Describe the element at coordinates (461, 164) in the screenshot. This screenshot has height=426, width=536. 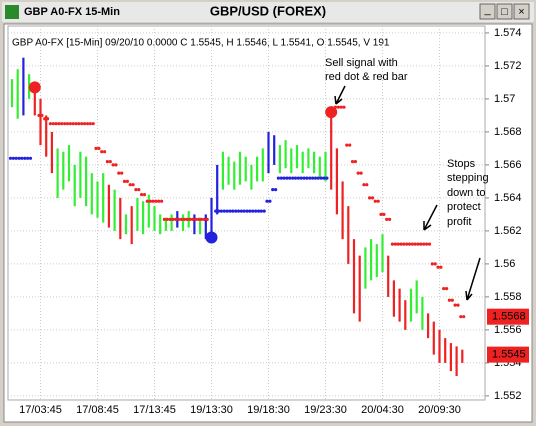
I see `annotation: Stops` at that location.